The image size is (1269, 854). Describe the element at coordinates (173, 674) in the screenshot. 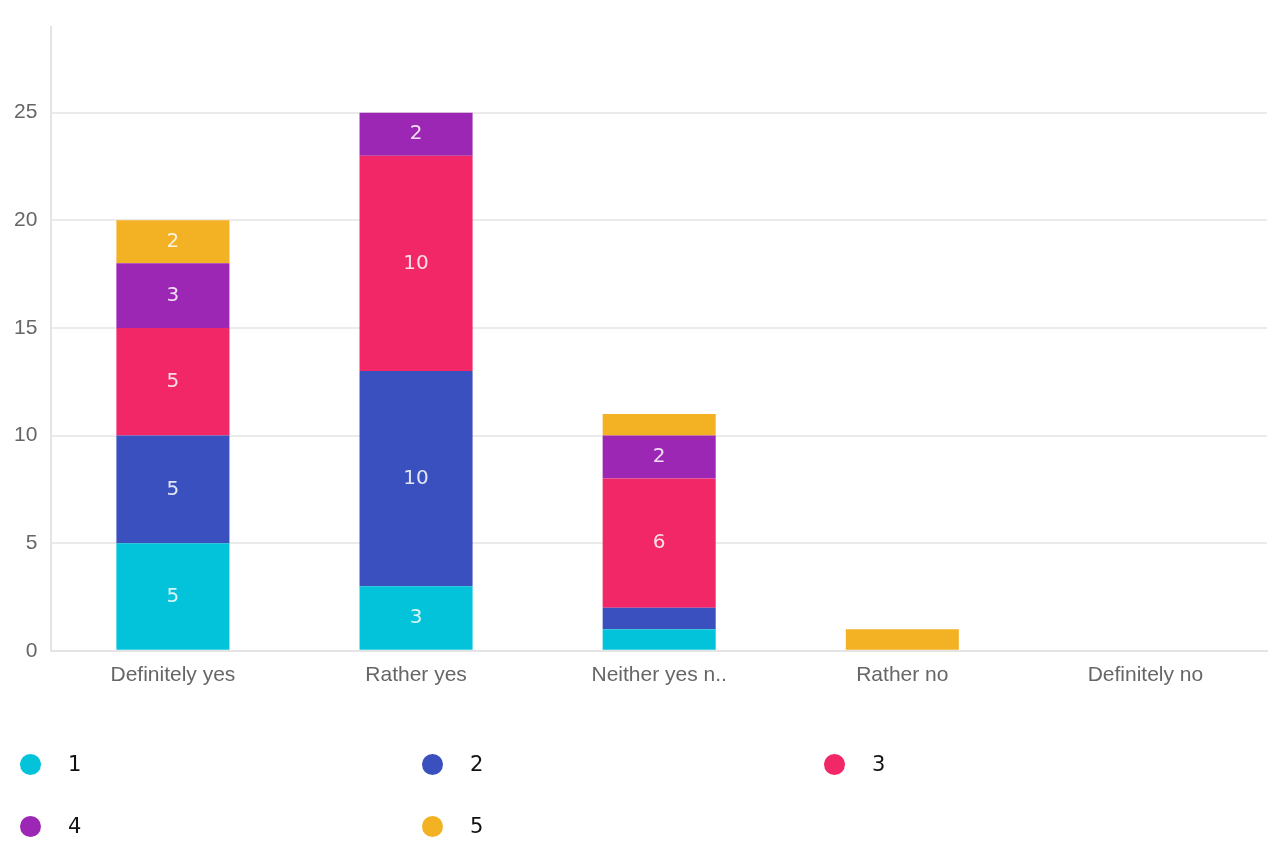

I see `x-tick-label: Definitely yes` at that location.